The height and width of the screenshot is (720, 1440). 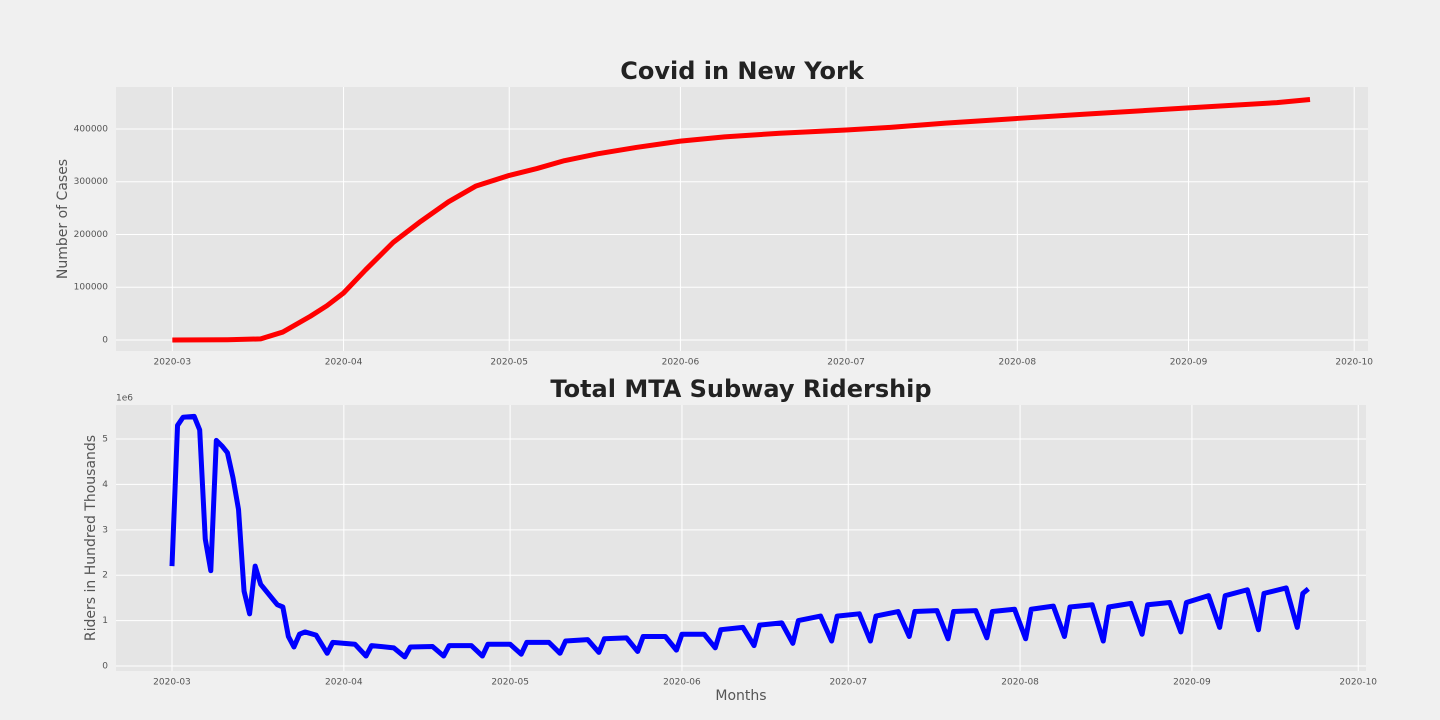 What do you see at coordinates (740, 696) in the screenshot?
I see `x-axis-label: Months` at bounding box center [740, 696].